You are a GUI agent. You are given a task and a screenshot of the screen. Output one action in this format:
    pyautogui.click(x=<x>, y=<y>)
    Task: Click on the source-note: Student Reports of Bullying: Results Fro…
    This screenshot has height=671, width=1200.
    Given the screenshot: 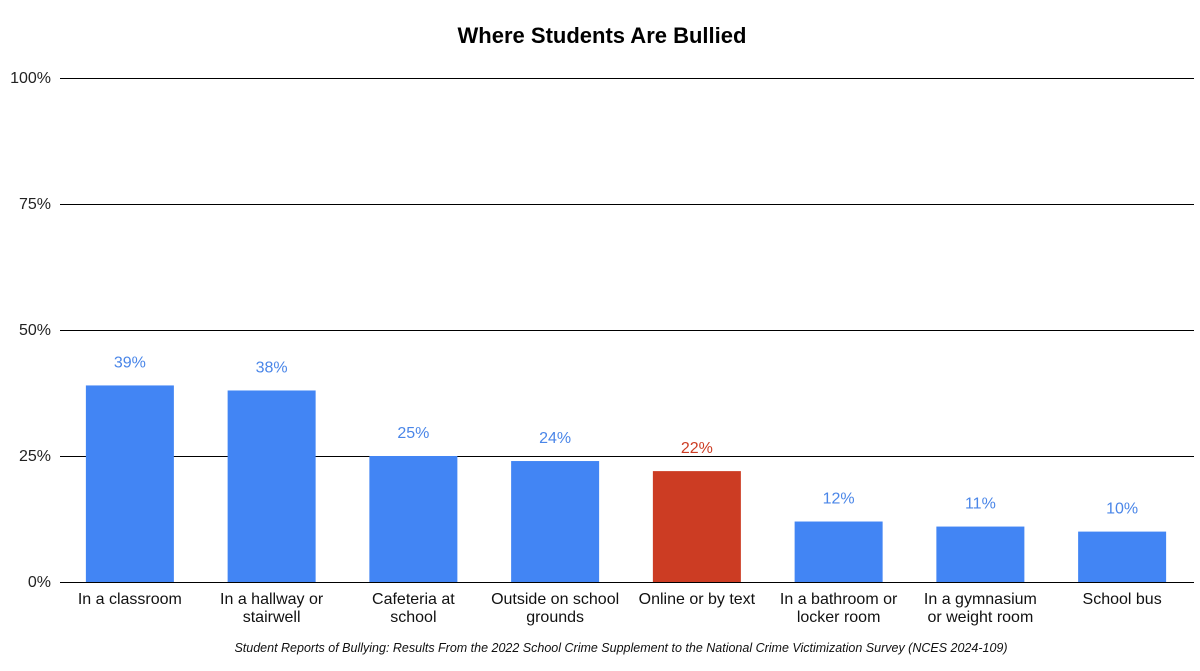 What is the action you would take?
    pyautogui.click(x=620, y=648)
    